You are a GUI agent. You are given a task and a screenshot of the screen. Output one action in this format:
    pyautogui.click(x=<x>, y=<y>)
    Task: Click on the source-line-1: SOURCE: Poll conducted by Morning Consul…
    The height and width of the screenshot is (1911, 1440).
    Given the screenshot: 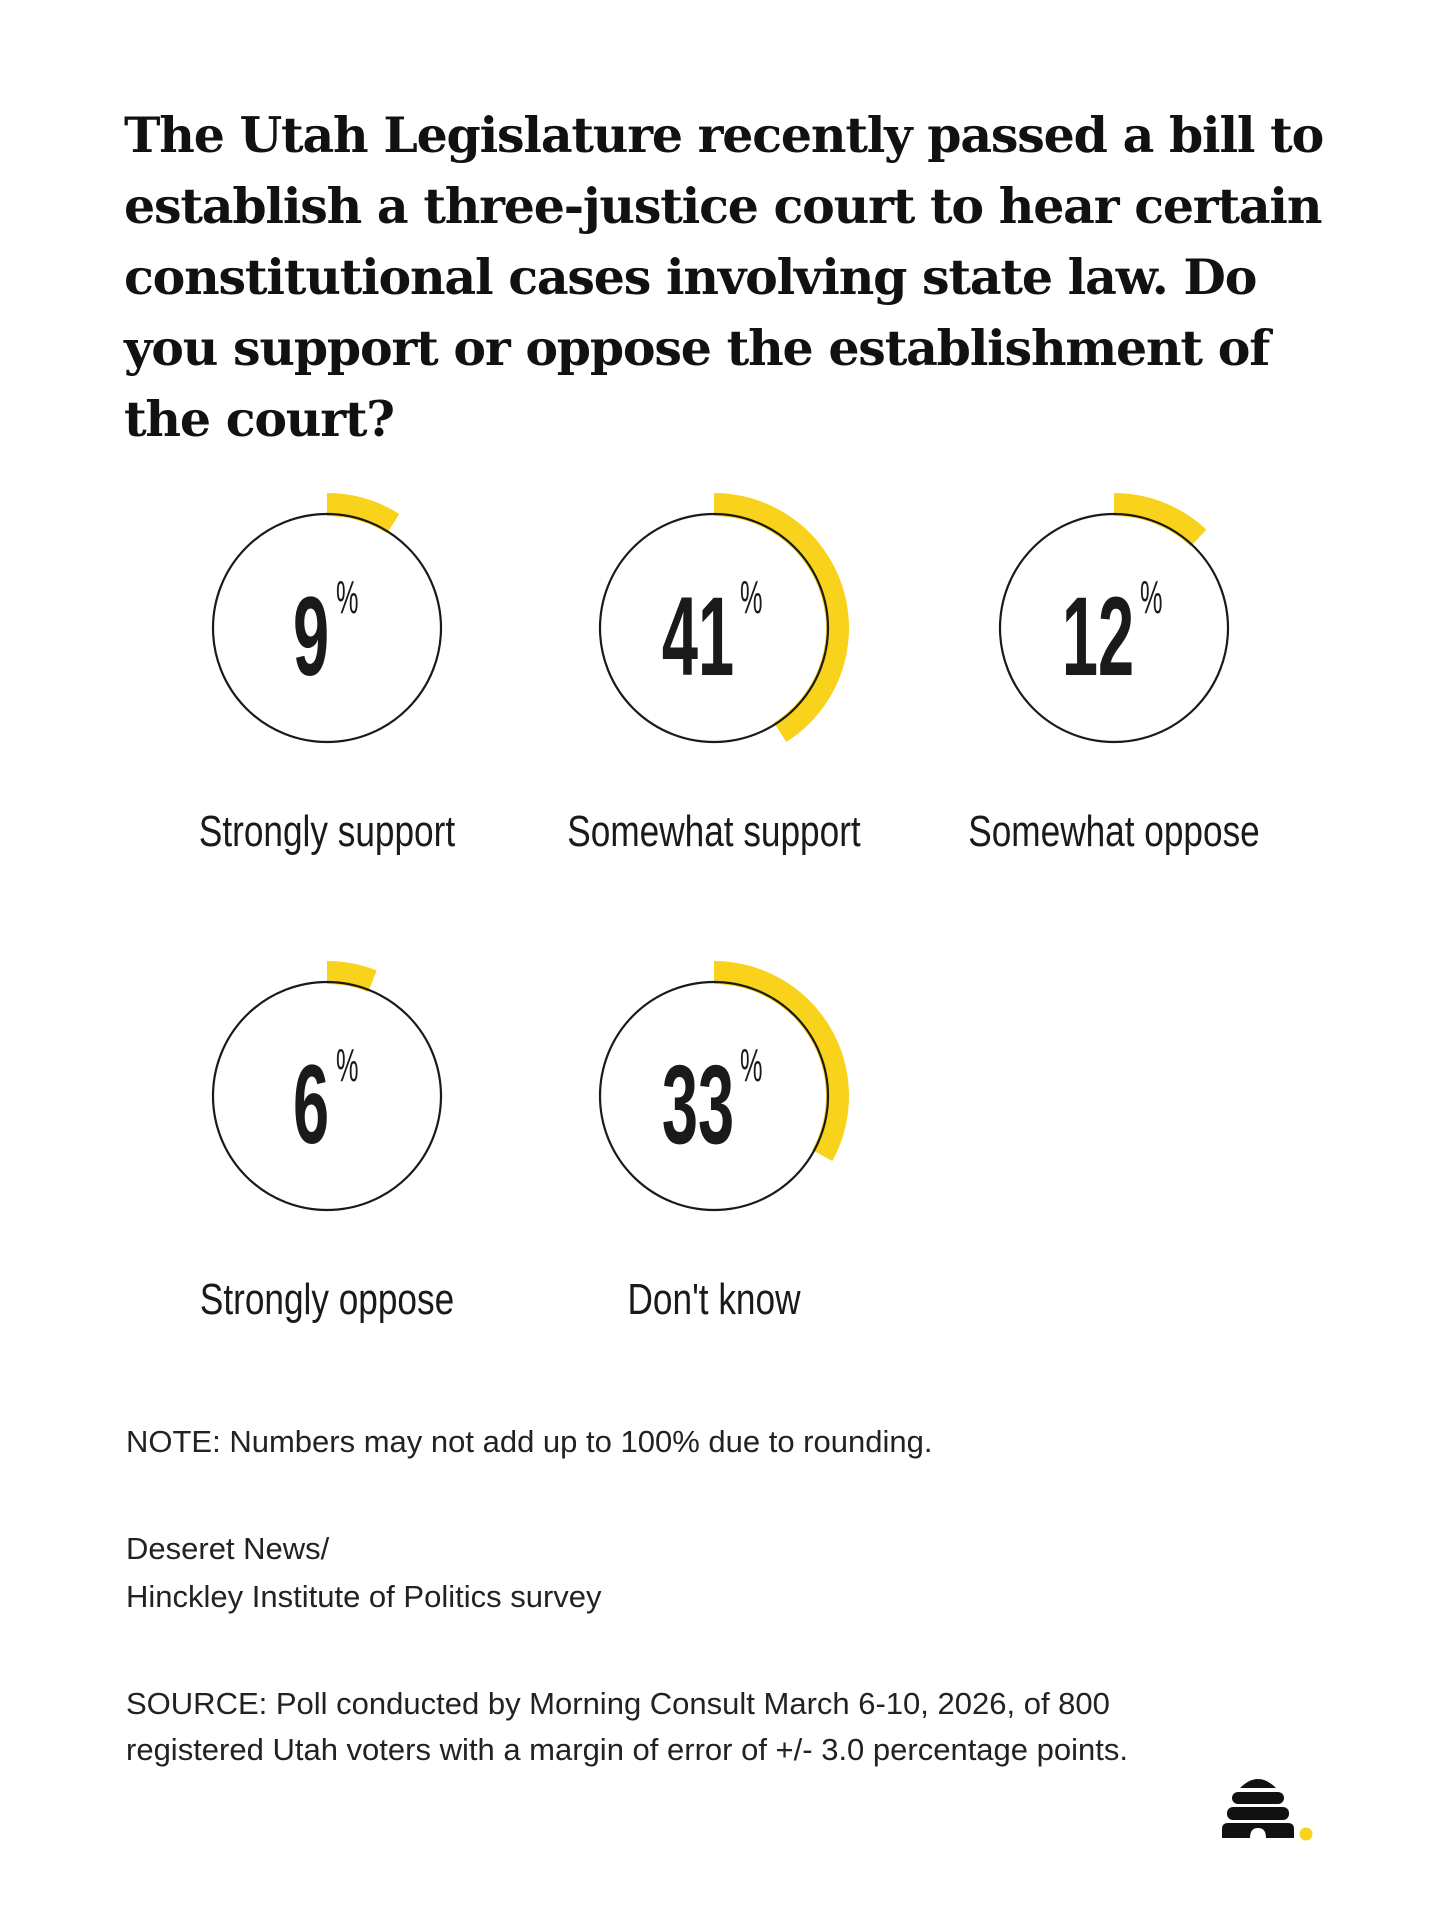 What is the action you would take?
    pyautogui.click(x=618, y=1703)
    